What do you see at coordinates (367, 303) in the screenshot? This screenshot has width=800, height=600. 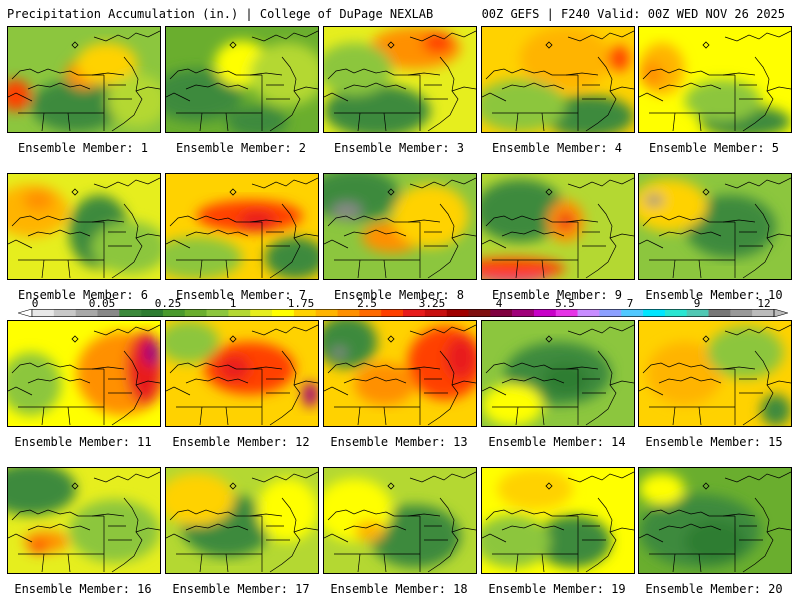 I see `colorbar-tick-label: 2.5` at bounding box center [367, 303].